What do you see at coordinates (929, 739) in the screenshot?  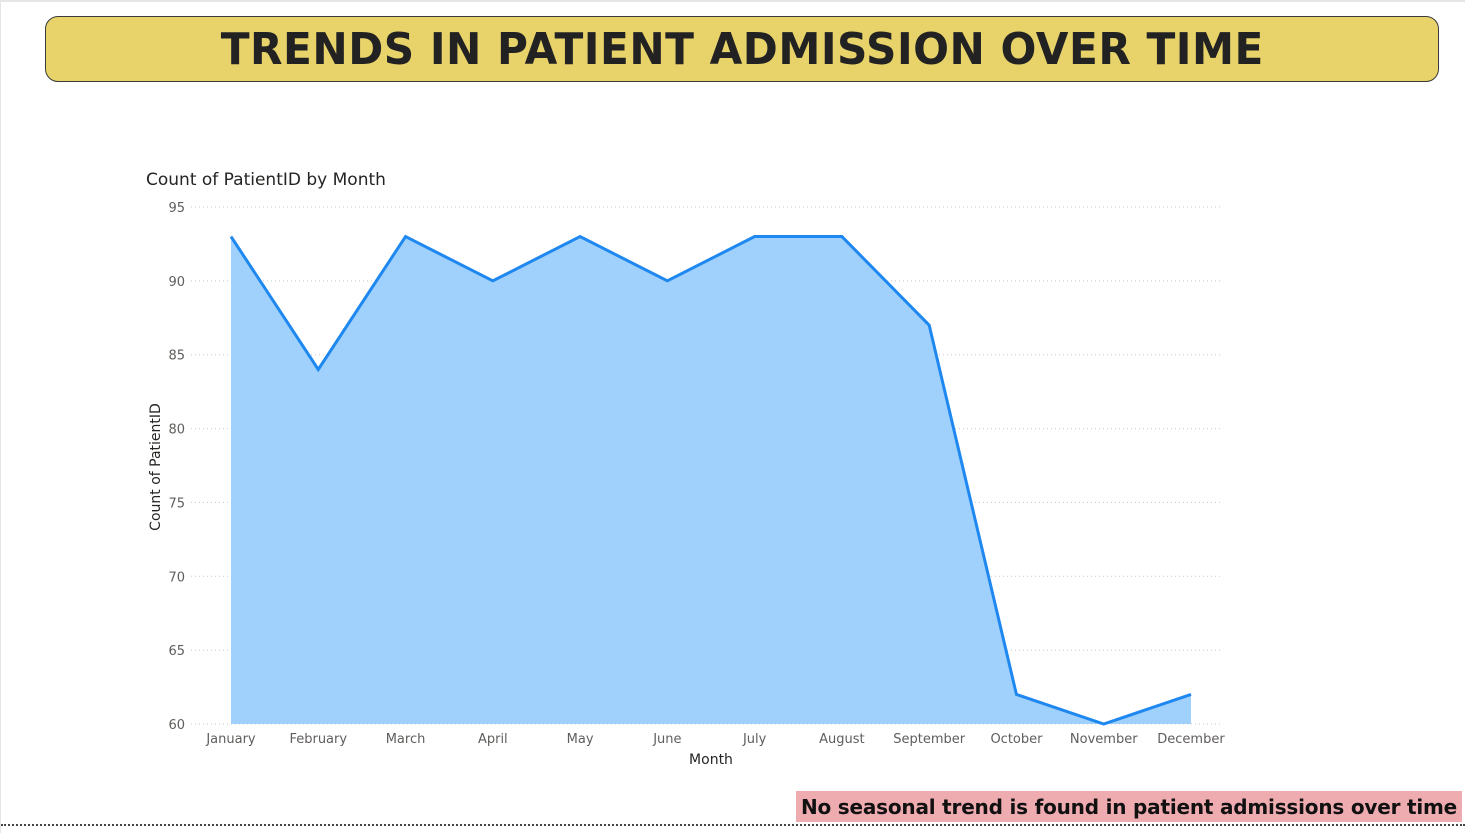 I see `x-tick-label: September` at bounding box center [929, 739].